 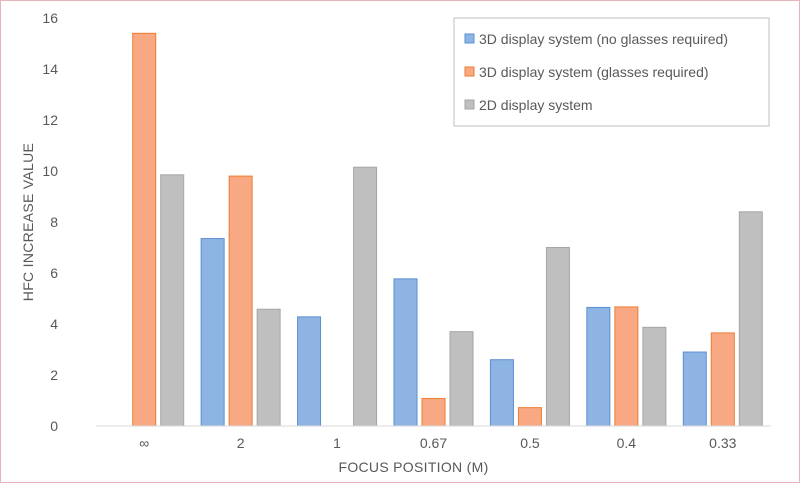 I want to click on x-tick-label: 0.4, so click(x=627, y=443).